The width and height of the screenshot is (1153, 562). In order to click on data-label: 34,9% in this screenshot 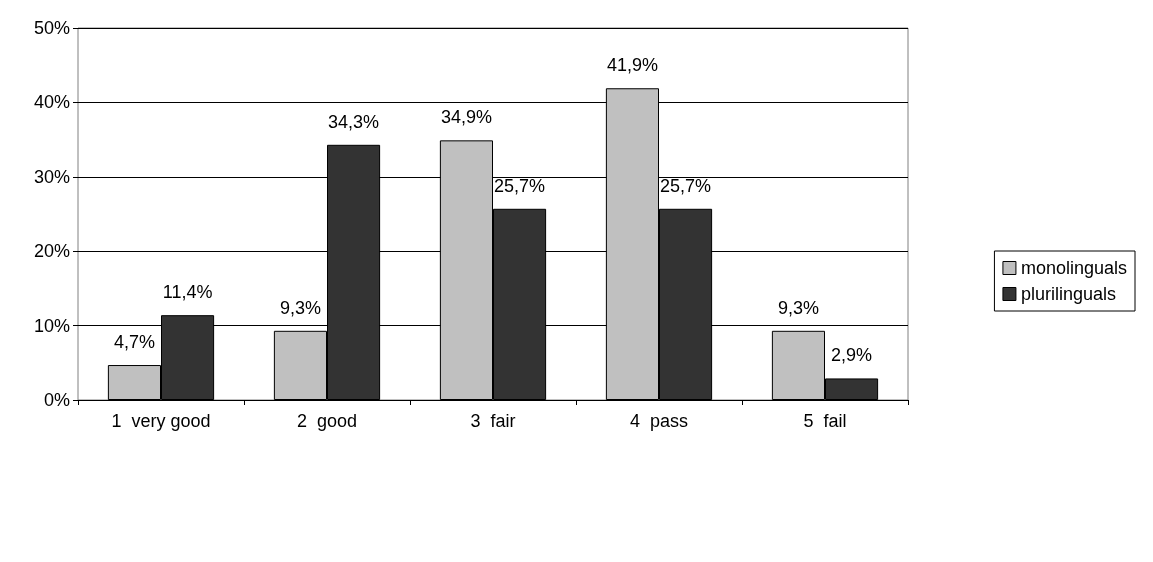, I will do `click(466, 117)`.